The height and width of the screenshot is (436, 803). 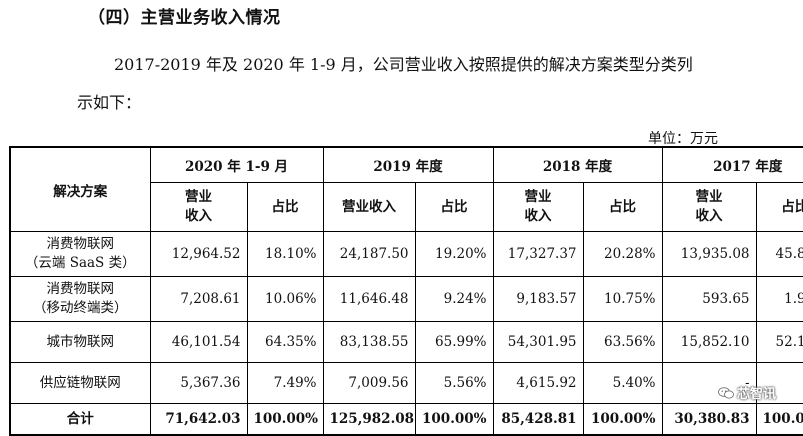 What do you see at coordinates (369, 299) in the screenshot?
I see `cell-revenue: 11,646.48` at bounding box center [369, 299].